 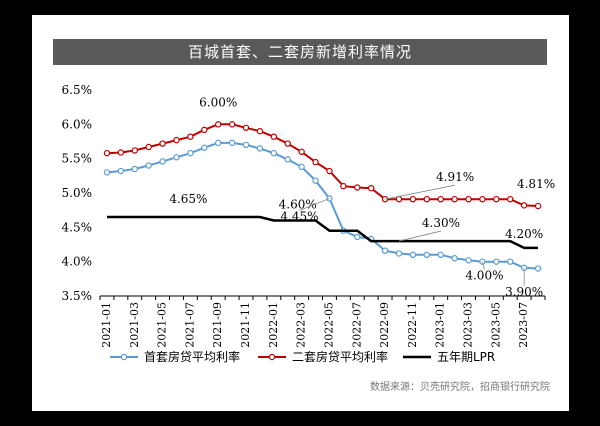 What do you see at coordinates (192, 356) in the screenshot?
I see `legend-label: 首套房贷平均利率` at bounding box center [192, 356].